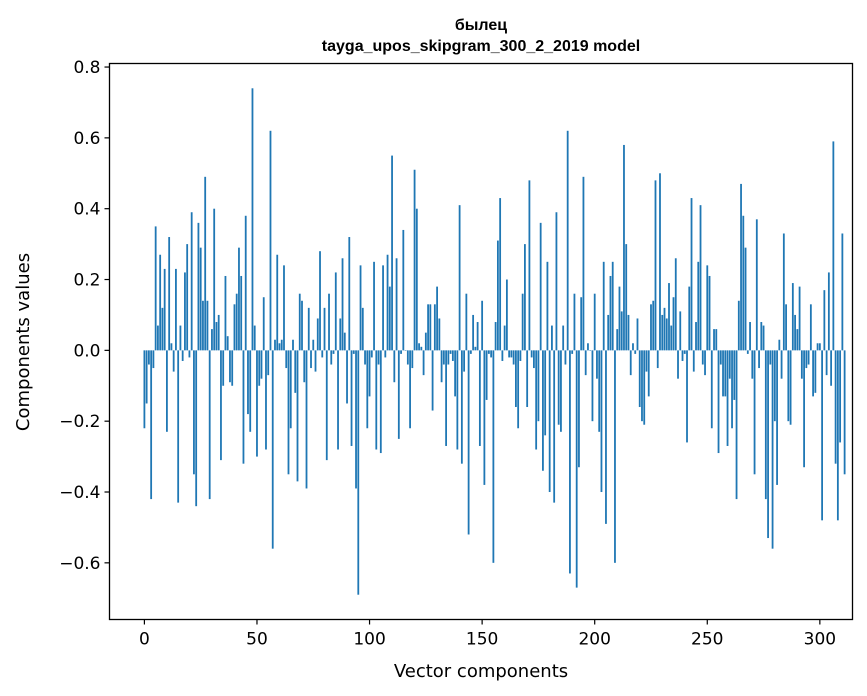 Image resolution: width=867 pixels, height=696 pixels. Describe the element at coordinates (84, 316) in the screenshot. I see `y-axis-ticks: −0.6 −0.4 −0.2 0.0 0.2 0.4 0.6 0.8` at that location.